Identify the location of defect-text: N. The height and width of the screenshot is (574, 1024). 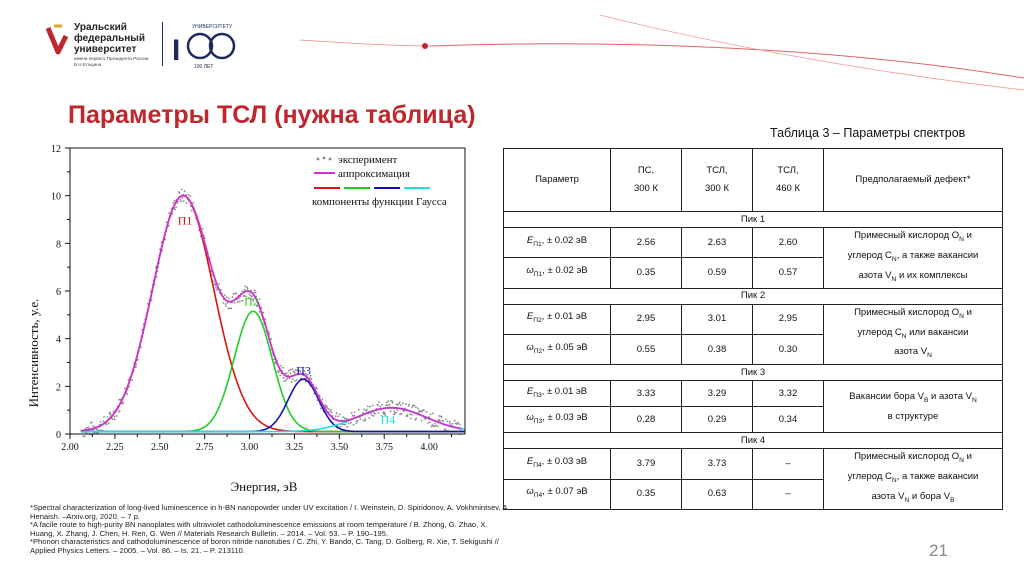
(974, 400).